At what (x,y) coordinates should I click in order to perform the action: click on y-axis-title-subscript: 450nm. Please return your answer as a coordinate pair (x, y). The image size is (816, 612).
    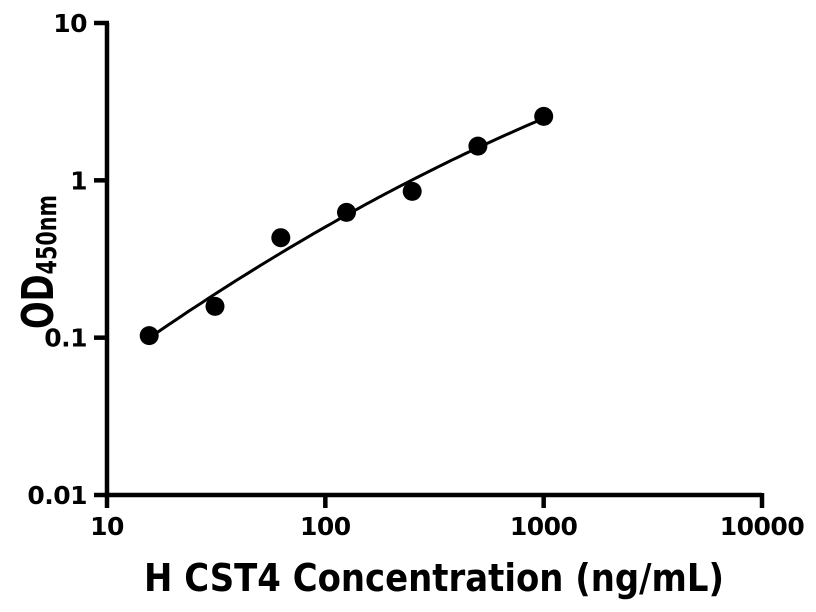
    Looking at the image, I should click on (46, 234).